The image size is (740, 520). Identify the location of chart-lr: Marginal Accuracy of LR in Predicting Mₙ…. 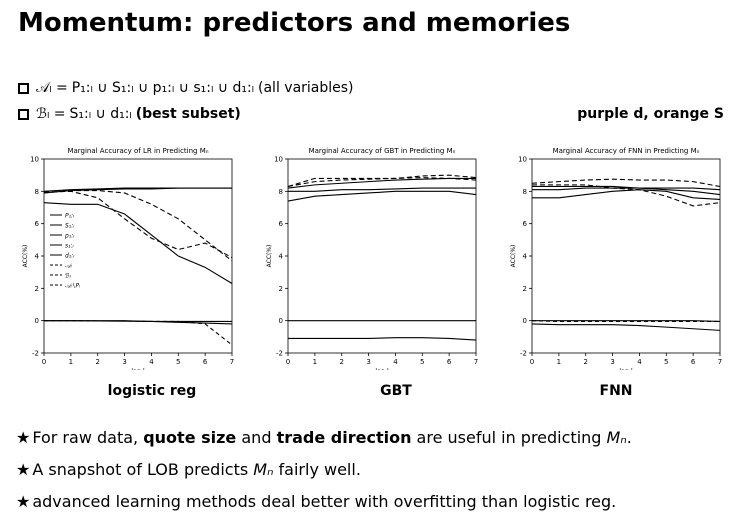
(128, 258).